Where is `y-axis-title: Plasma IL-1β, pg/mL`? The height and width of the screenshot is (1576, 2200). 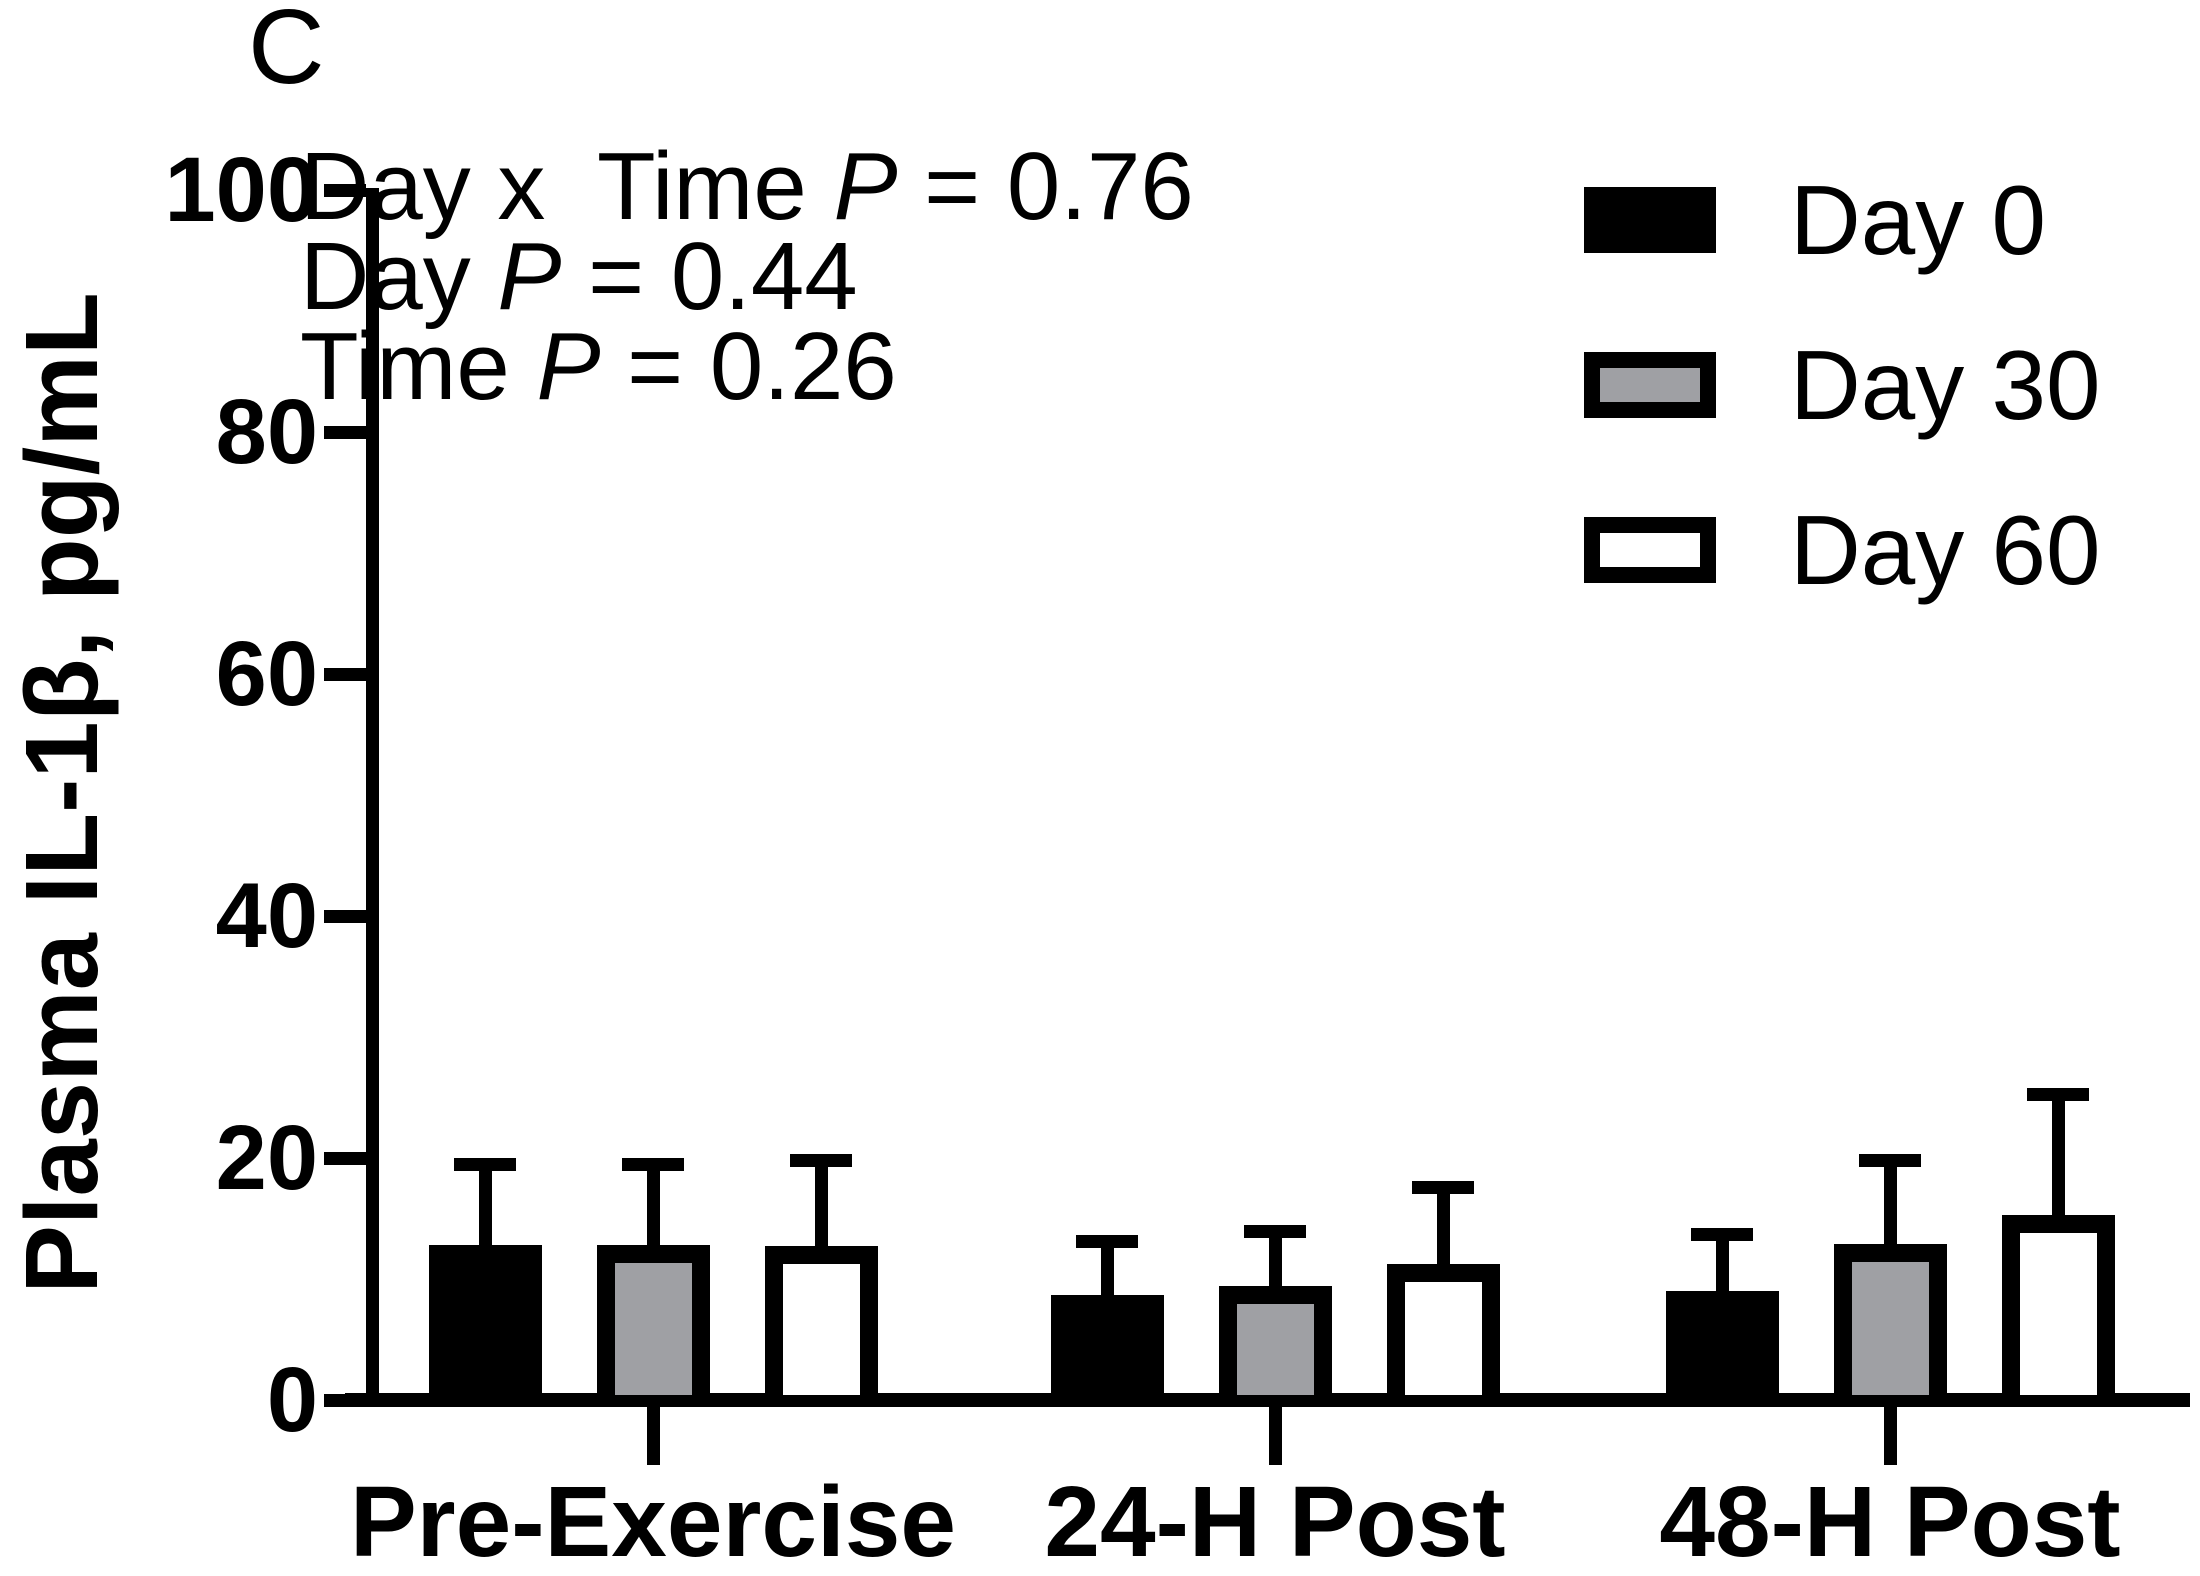
y-axis-title: Plasma IL-1β, pg/mL is located at coordinates (61, 793).